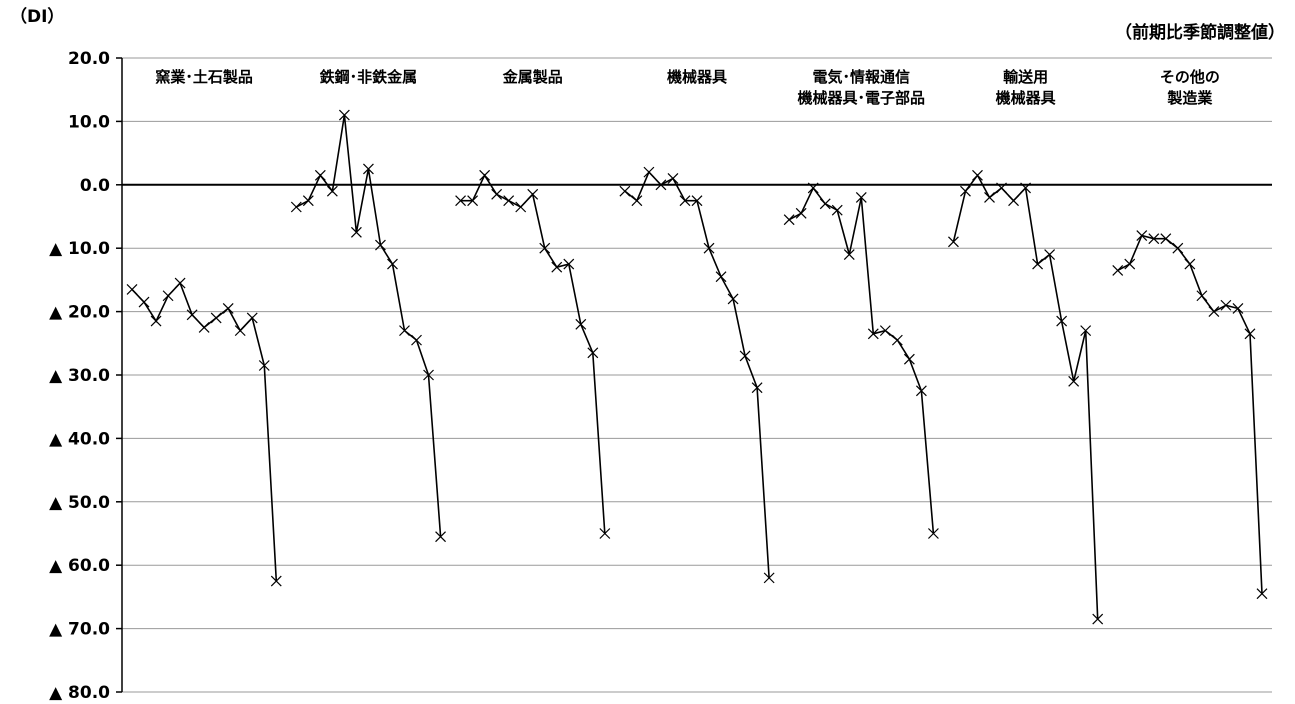  What do you see at coordinates (532, 77) in the screenshot?
I see `industry-label: 金属製品` at bounding box center [532, 77].